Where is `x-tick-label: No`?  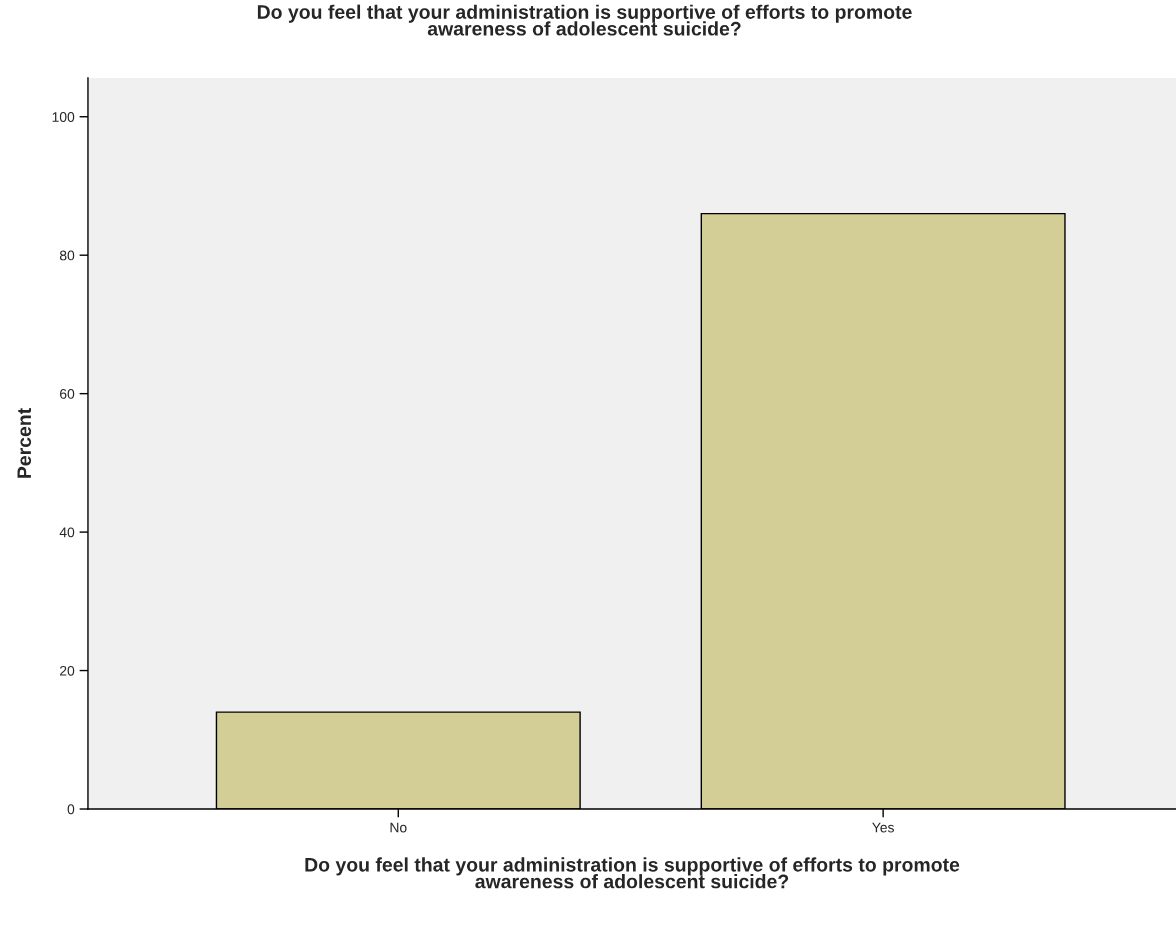 x-tick-label: No is located at coordinates (398, 827).